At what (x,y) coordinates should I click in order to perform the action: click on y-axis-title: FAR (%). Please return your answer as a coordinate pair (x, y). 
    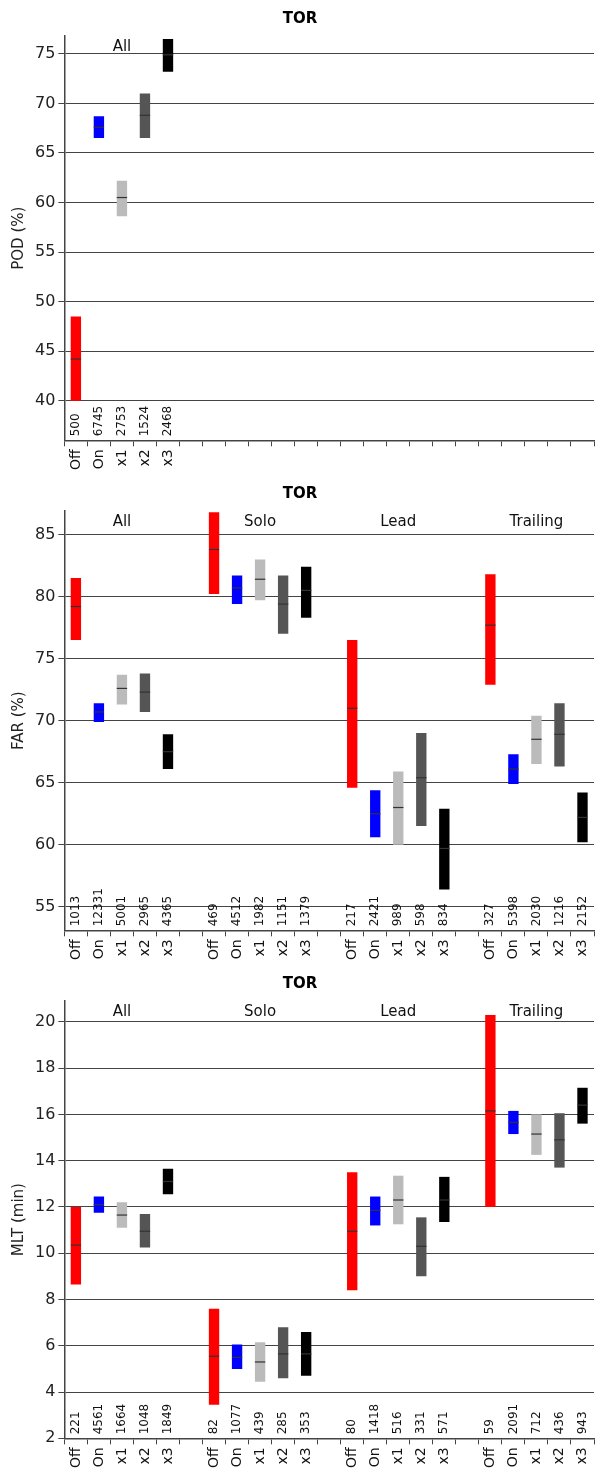
    Looking at the image, I should click on (17, 720).